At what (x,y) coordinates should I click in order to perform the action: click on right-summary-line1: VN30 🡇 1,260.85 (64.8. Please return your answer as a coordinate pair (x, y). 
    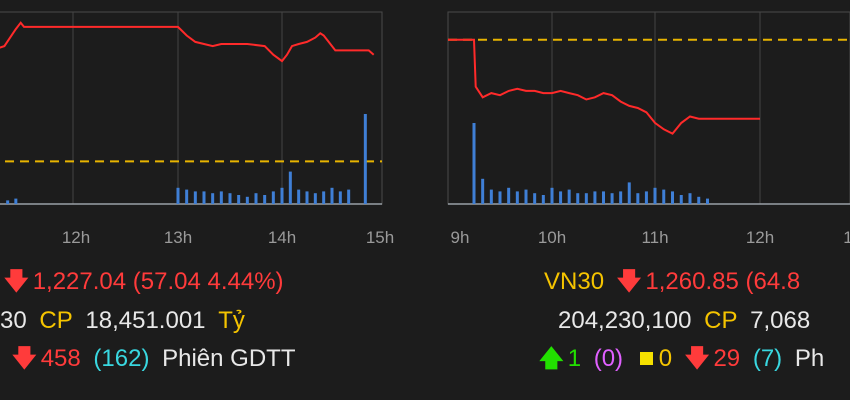
    Looking at the image, I should click on (672, 282).